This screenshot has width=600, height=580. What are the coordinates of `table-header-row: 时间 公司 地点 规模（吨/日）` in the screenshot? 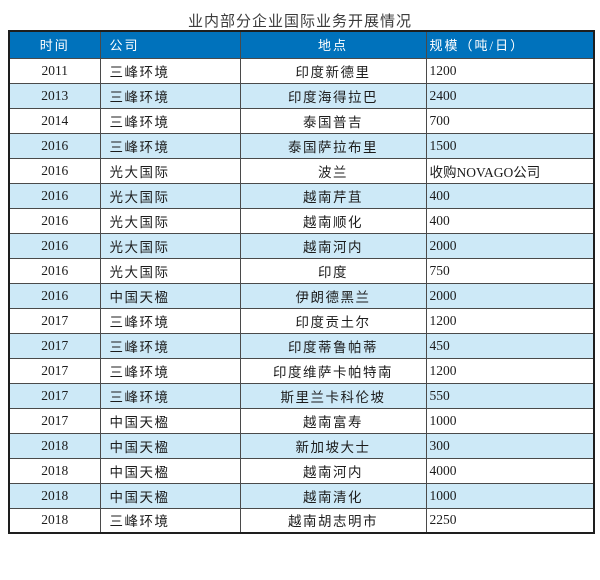 It's located at (301, 44).